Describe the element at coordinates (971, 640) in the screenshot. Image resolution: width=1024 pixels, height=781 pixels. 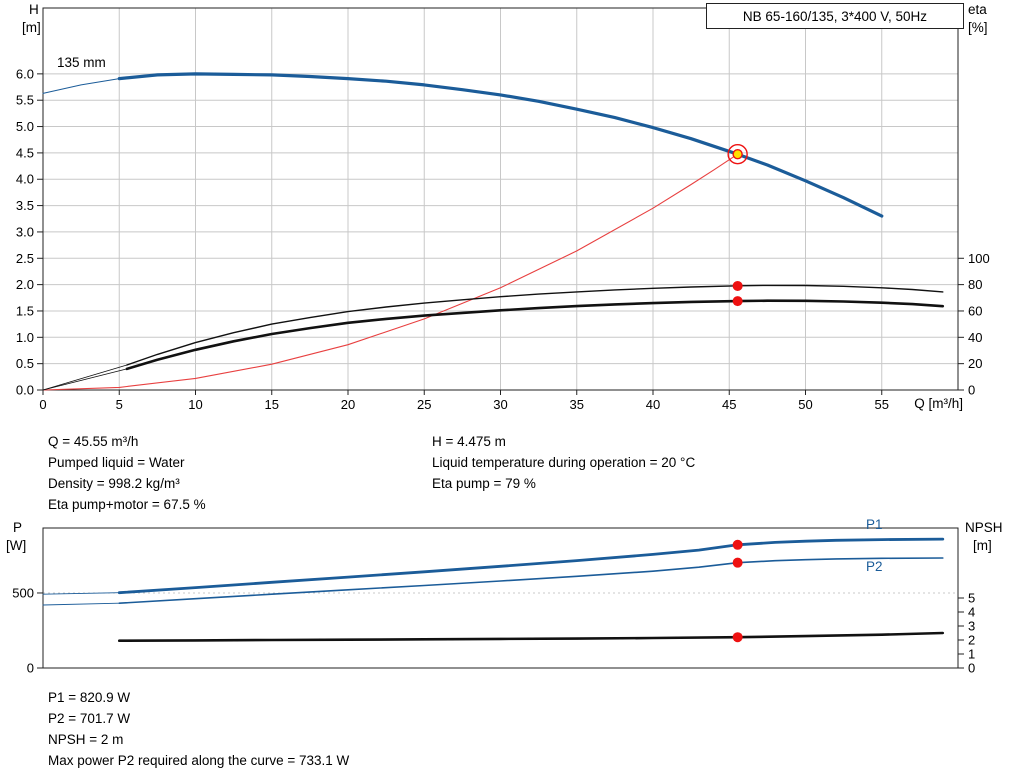
I see `tick-label: 2` at that location.